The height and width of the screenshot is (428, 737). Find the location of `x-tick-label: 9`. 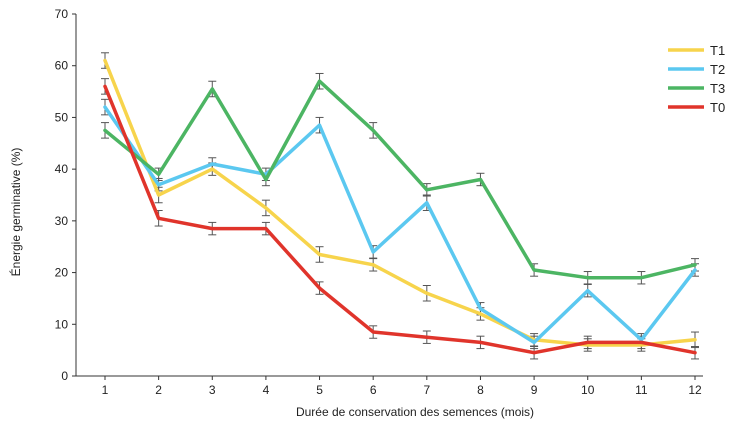

x-tick-label: 9 is located at coordinates (534, 390).